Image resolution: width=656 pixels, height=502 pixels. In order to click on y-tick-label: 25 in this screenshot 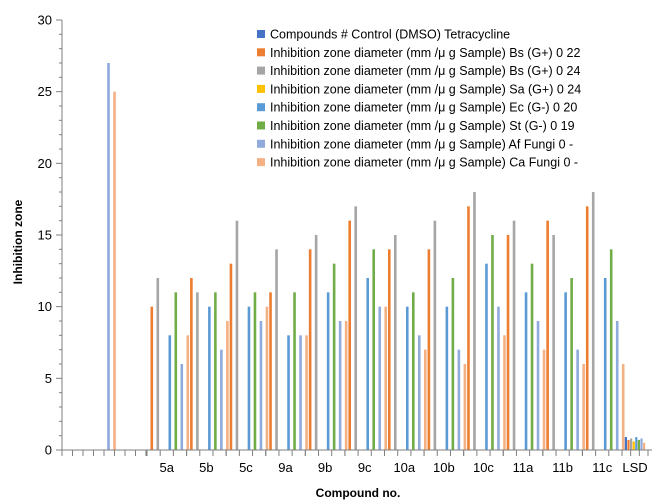, I will do `click(45, 91)`.